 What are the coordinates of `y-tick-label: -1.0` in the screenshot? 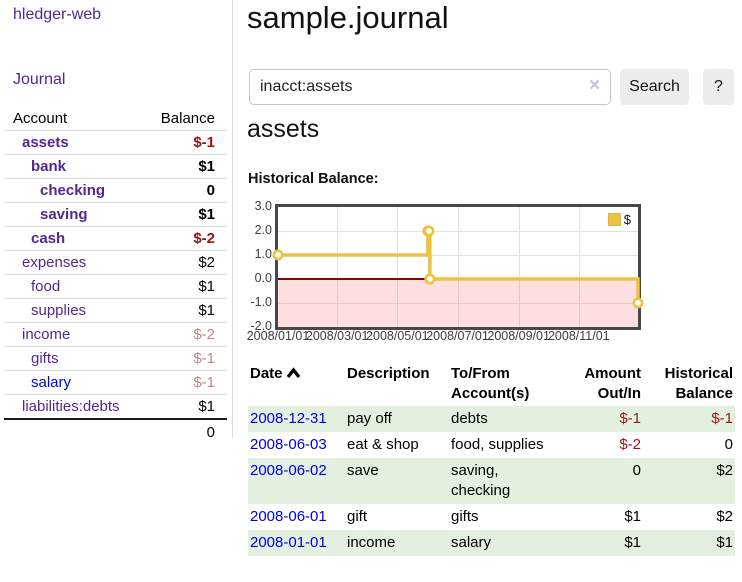 It's located at (261, 302).